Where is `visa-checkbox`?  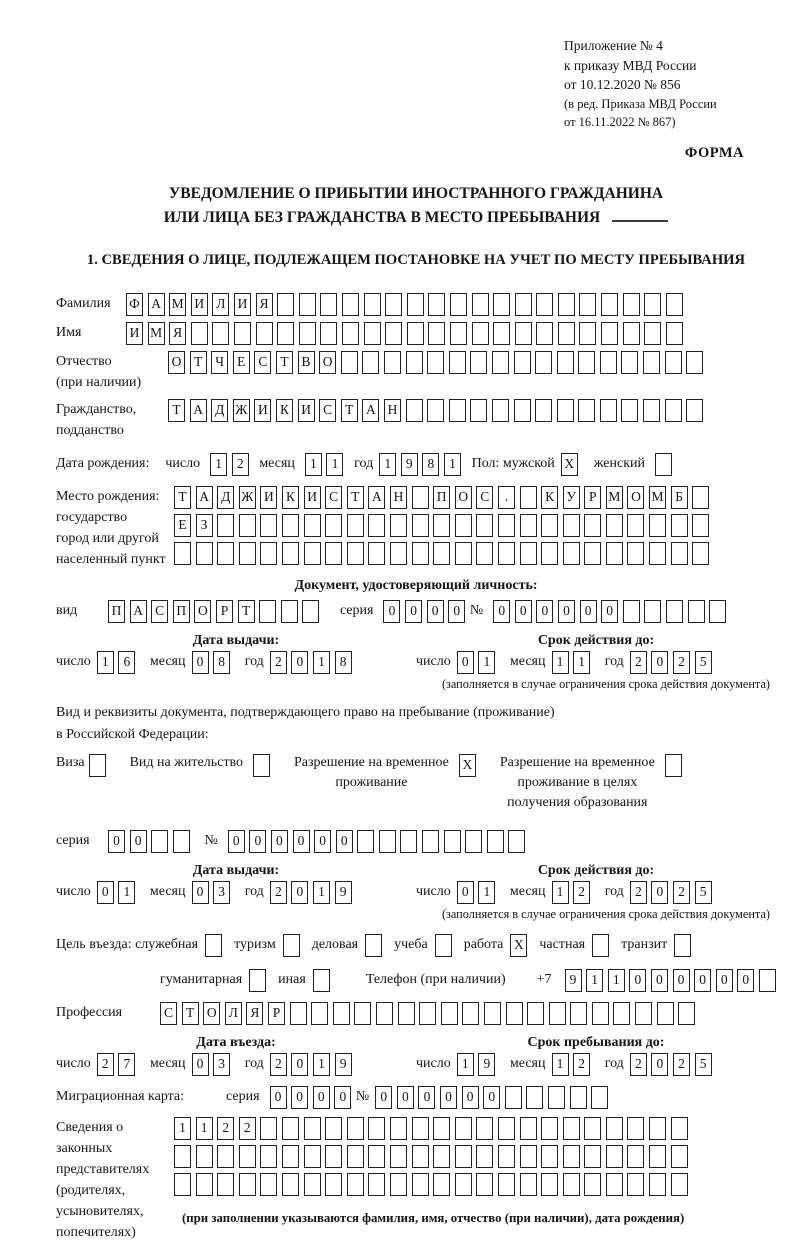
visa-checkbox is located at coordinates (97, 765).